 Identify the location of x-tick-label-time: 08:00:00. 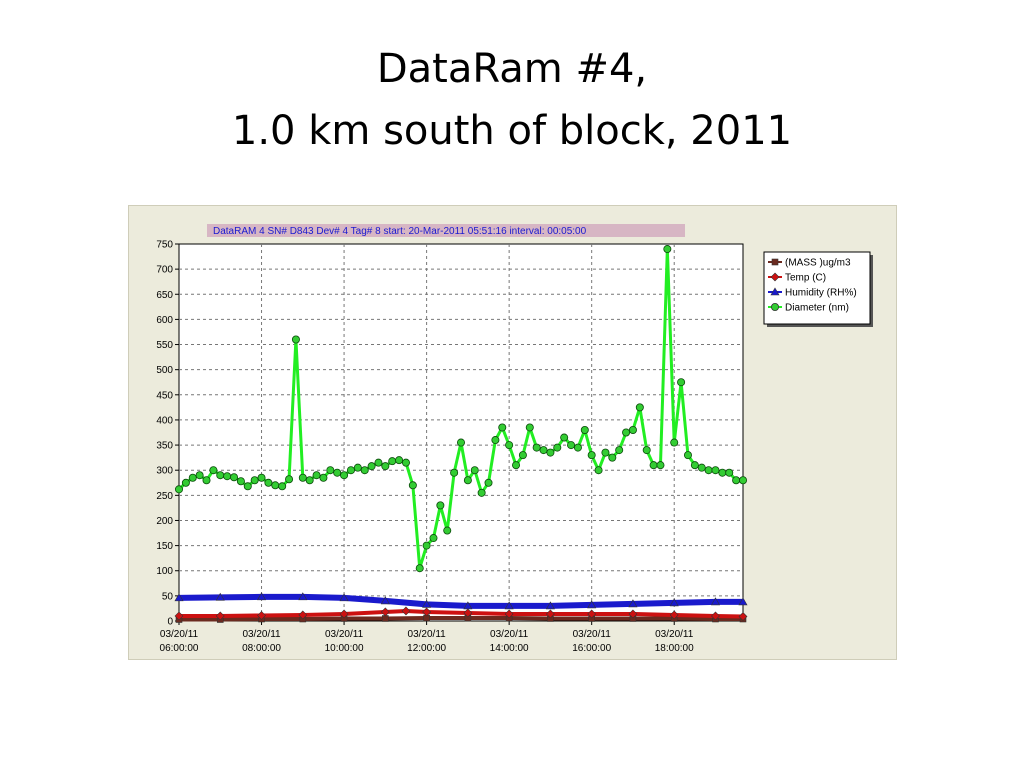
(261, 648).